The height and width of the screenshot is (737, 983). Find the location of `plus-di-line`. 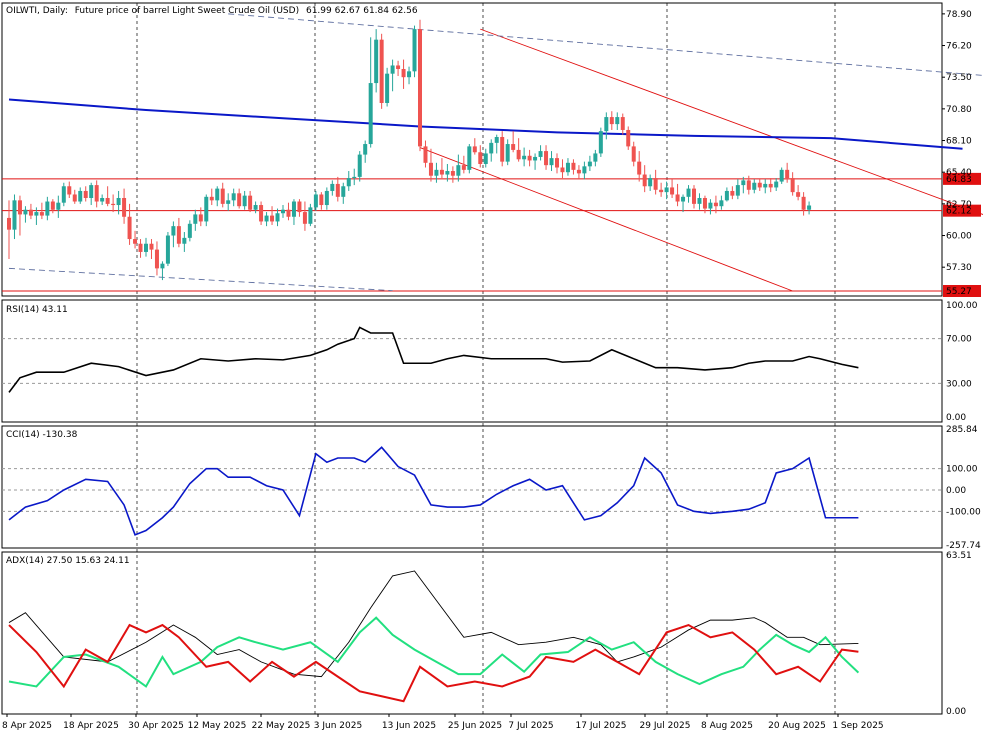

plus-di-line is located at coordinates (434, 652).